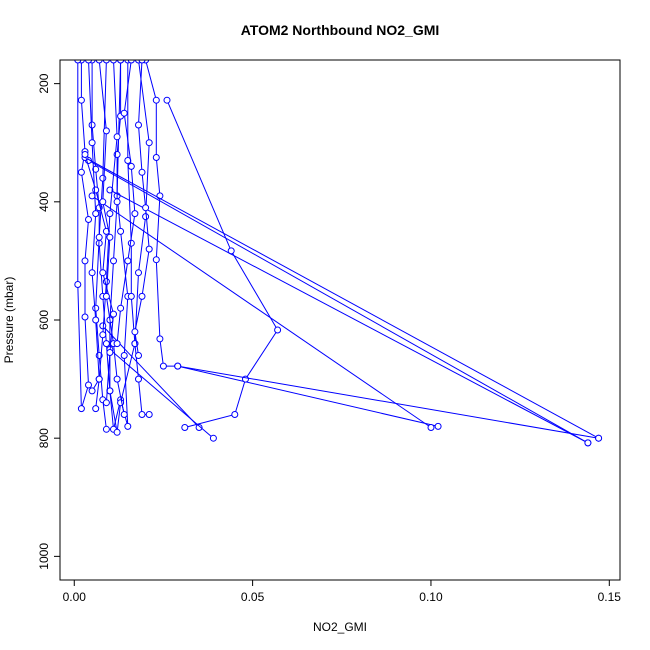 The image size is (650, 650). Describe the element at coordinates (253, 597) in the screenshot. I see `x-tick-label: 0.05` at that location.